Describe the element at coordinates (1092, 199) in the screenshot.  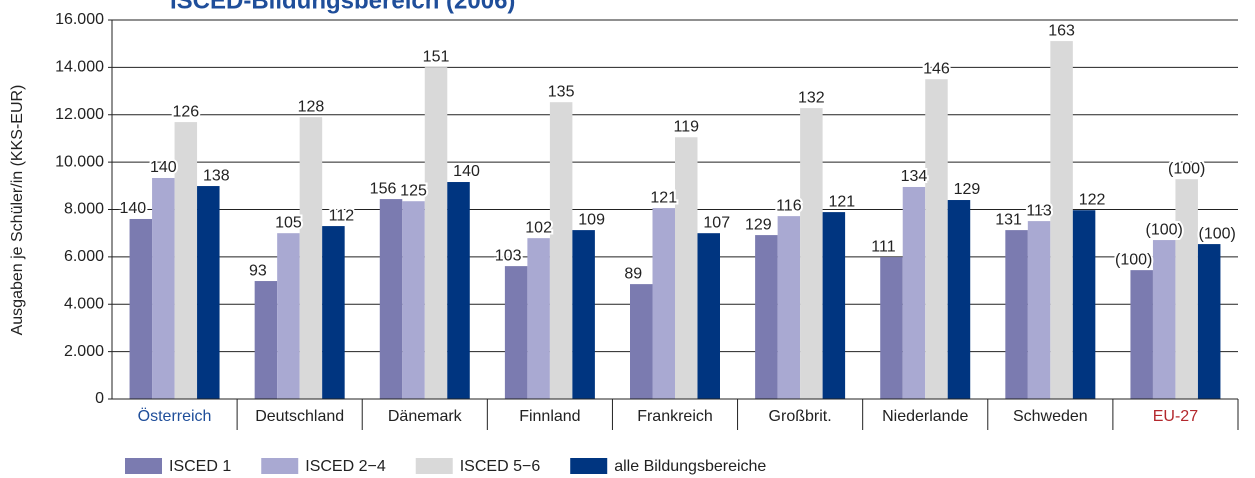
I see `data-label: 122` at that location.